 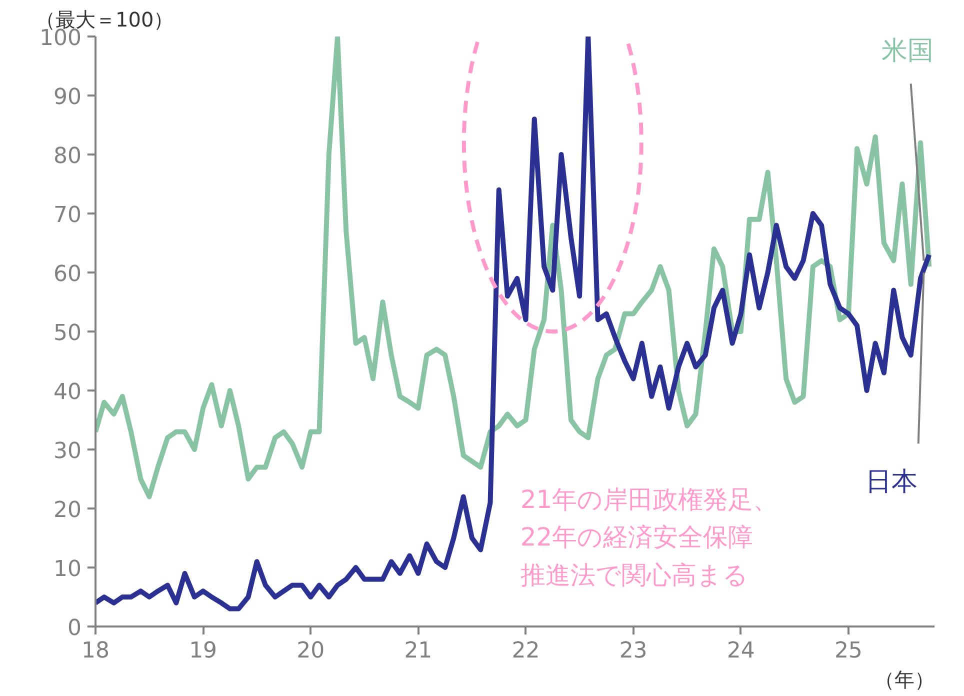 What do you see at coordinates (649, 537) in the screenshot?
I see `annotation: 21年の岸田政権発足、22年の経済安全保障推進法で関心高まる` at bounding box center [649, 537].